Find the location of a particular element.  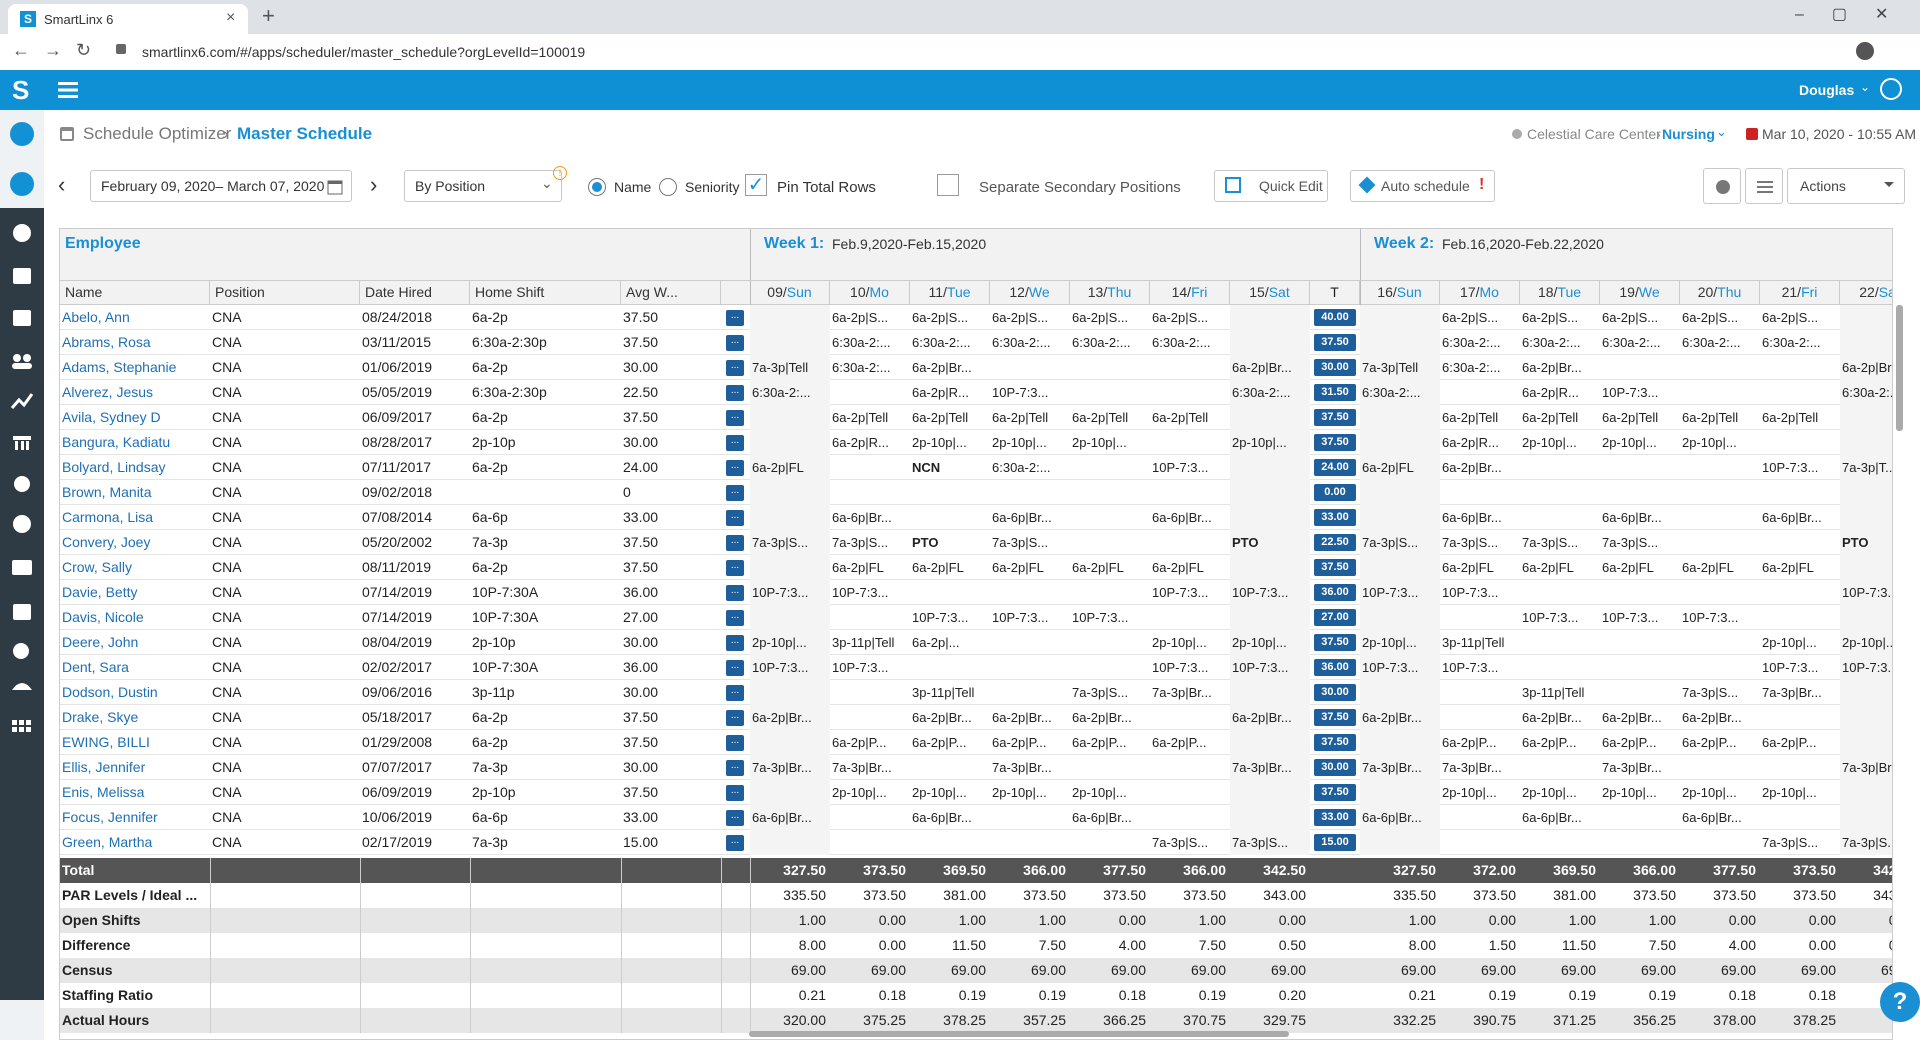

shift-cell: 6a-2p|Tell is located at coordinates (1100, 417).